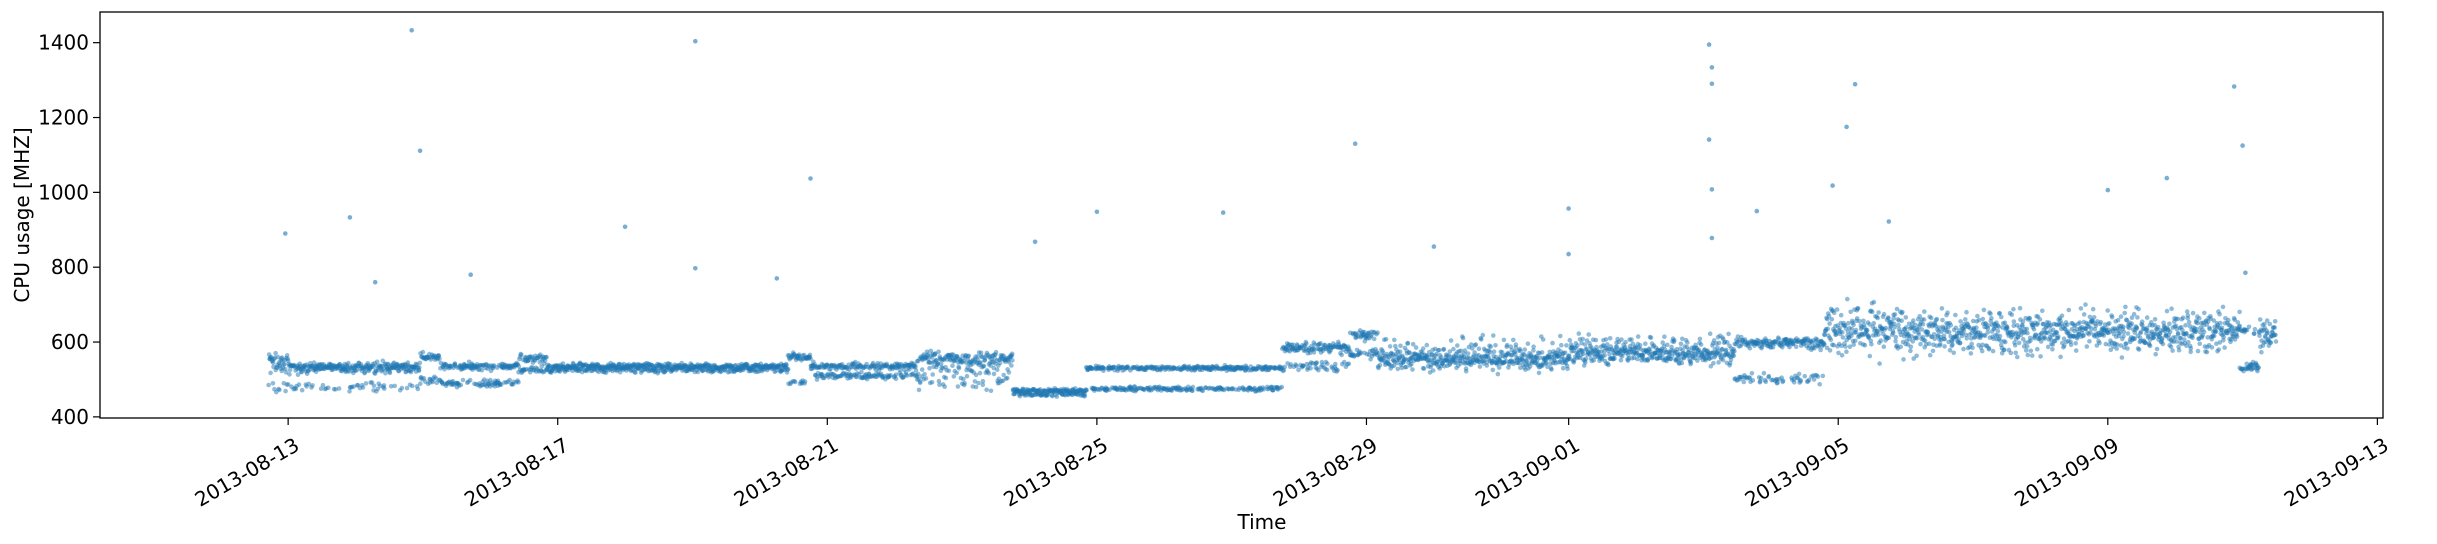  What do you see at coordinates (2336, 472) in the screenshot?
I see `x-tick-label: 2013-09-13` at bounding box center [2336, 472].